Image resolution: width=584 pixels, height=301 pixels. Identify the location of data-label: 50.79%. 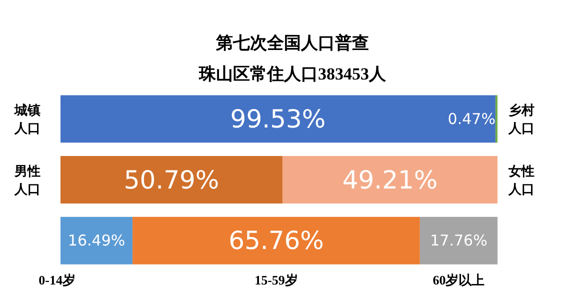
(172, 179).